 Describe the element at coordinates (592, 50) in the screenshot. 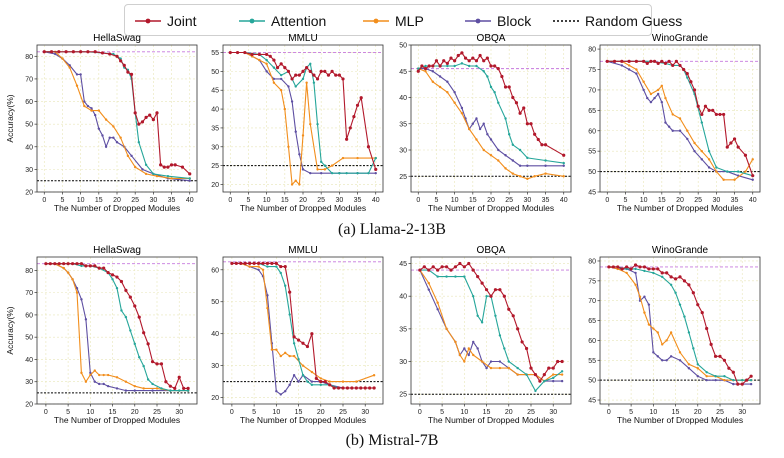

I see `y-tick-label: 80` at that location.